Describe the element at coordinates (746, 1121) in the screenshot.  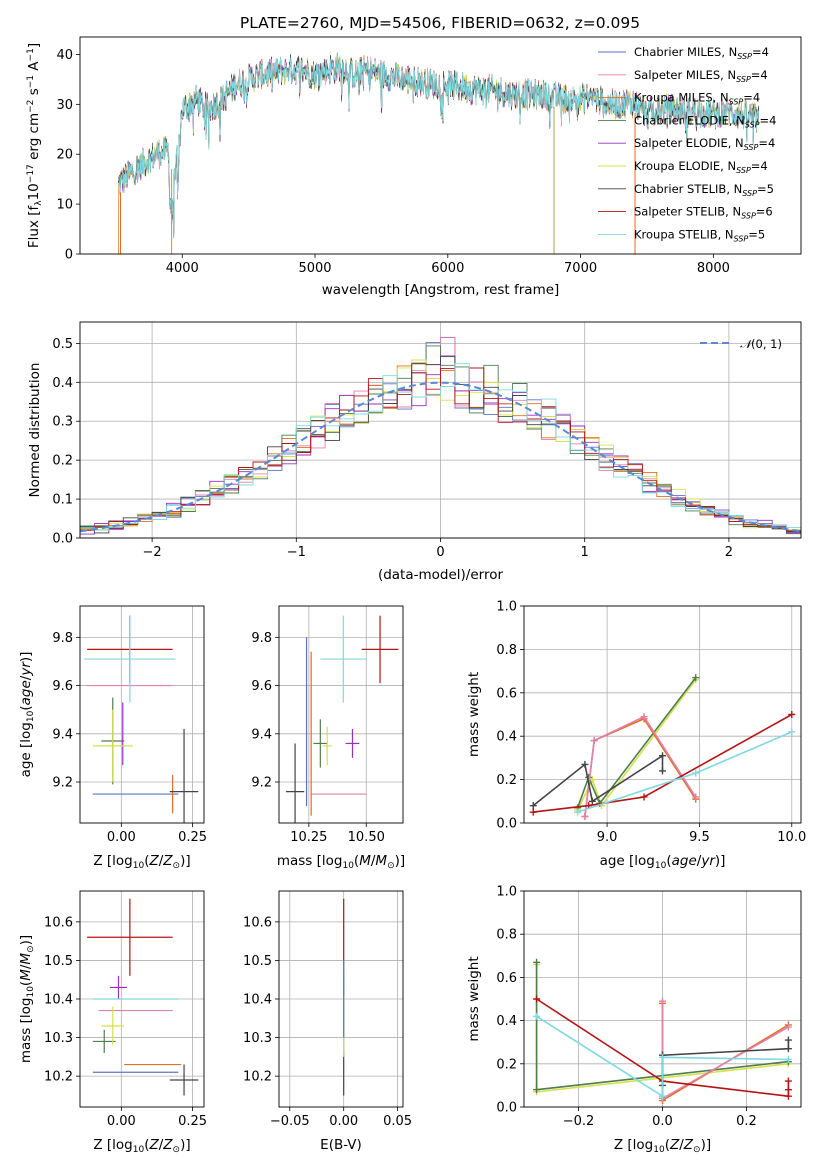
I see `x-tick-label: 0.2` at that location.